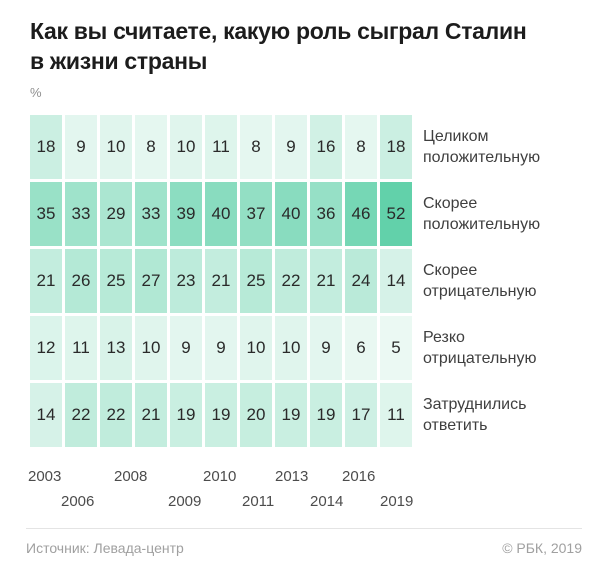 The image size is (608, 576). What do you see at coordinates (151, 281) in the screenshot?
I see `heatmap-cell: 27` at bounding box center [151, 281].